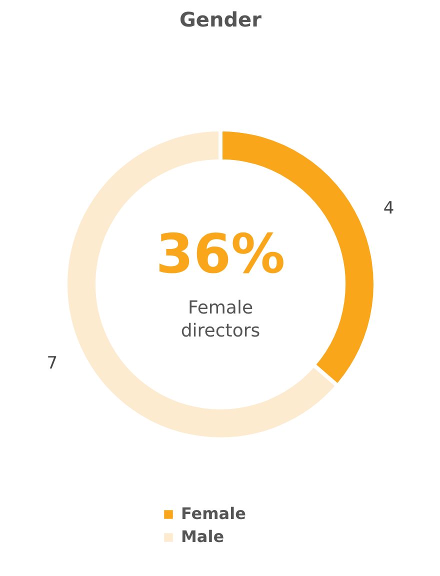 The width and height of the screenshot is (440, 576). Describe the element at coordinates (202, 536) in the screenshot. I see `legend-label: Male` at that location.